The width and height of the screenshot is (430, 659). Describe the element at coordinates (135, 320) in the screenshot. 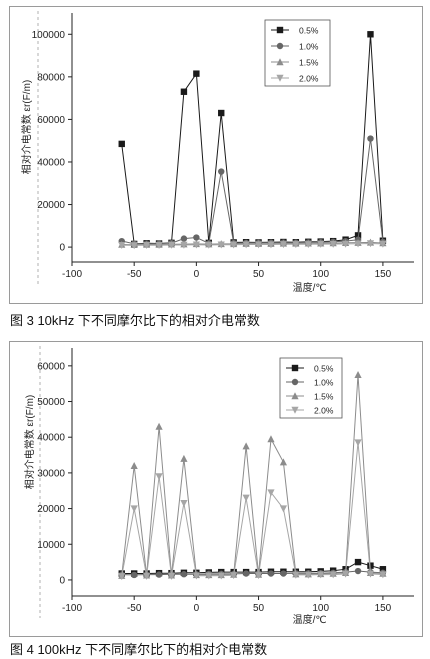

I see `figure-caption: 图 3 10kHz 下不同摩尔比下的相对介电常数` at that location.